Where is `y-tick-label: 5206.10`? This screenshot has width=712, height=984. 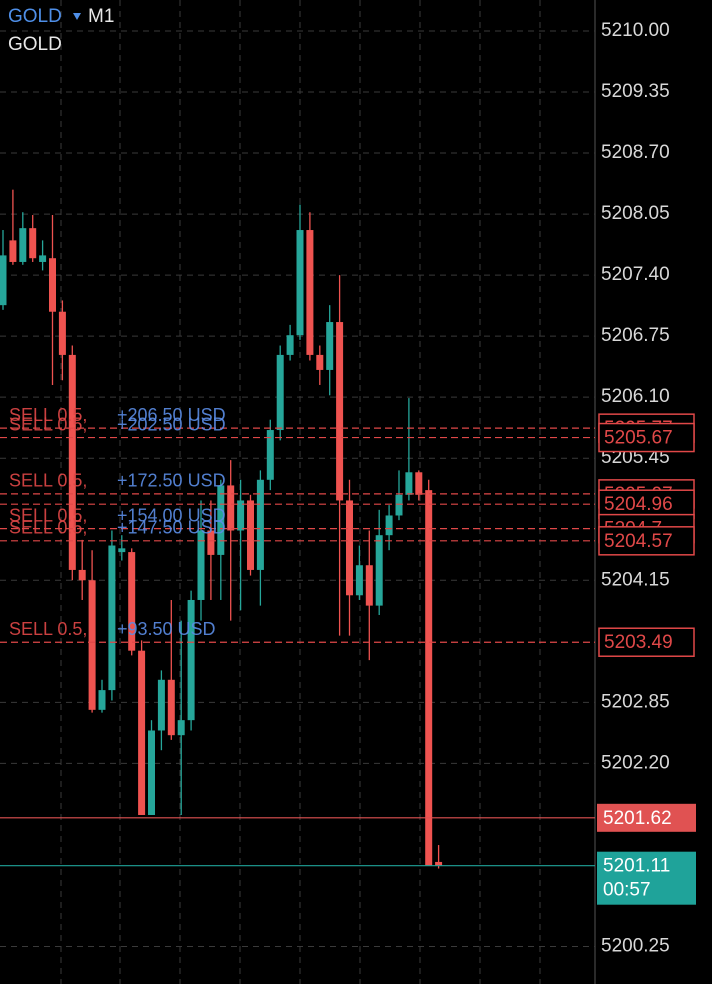 y-tick-label: 5206.10 is located at coordinates (635, 396).